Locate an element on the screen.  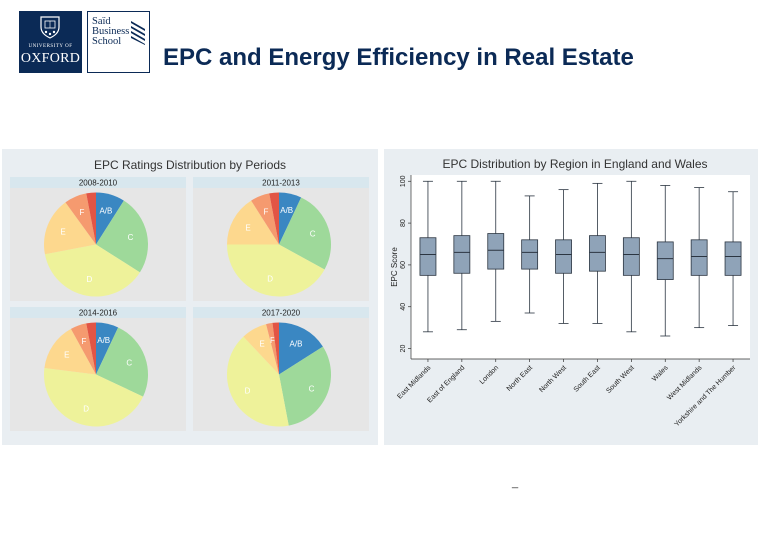
box-london is located at coordinates (496, 251).